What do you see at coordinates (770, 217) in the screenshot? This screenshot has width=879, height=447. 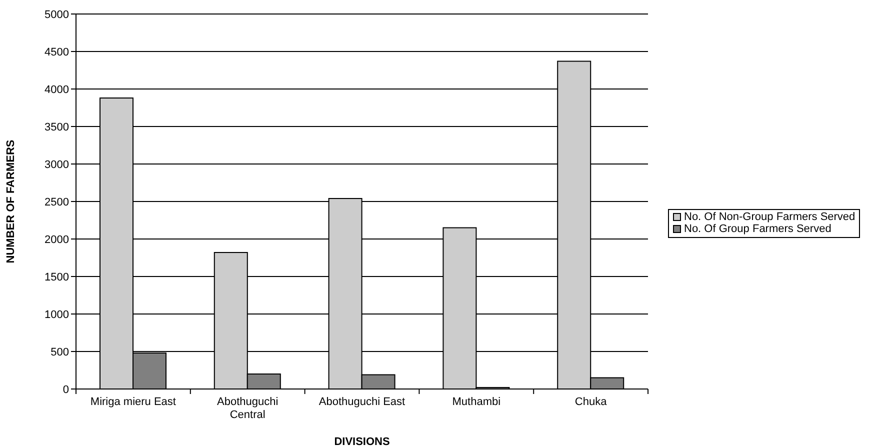 I see `legend-label: No. Of Non-Group Farmers Served` at bounding box center [770, 217].